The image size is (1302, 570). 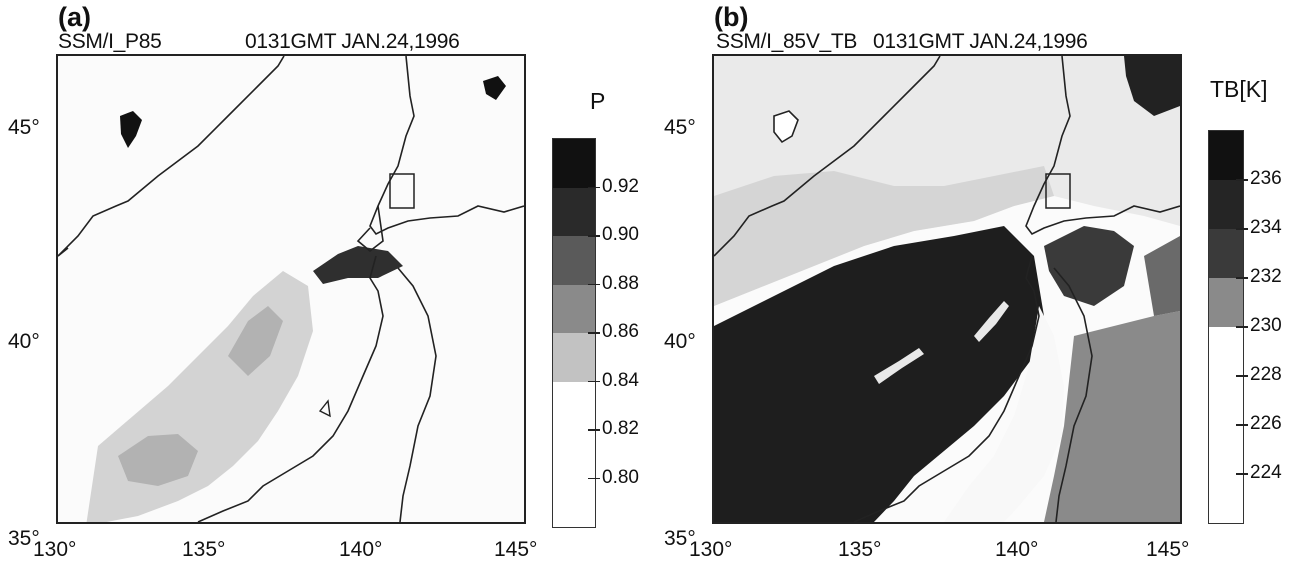 What do you see at coordinates (494, 88) in the screenshot?
I see `panel-a-dark-blob-east` at bounding box center [494, 88].